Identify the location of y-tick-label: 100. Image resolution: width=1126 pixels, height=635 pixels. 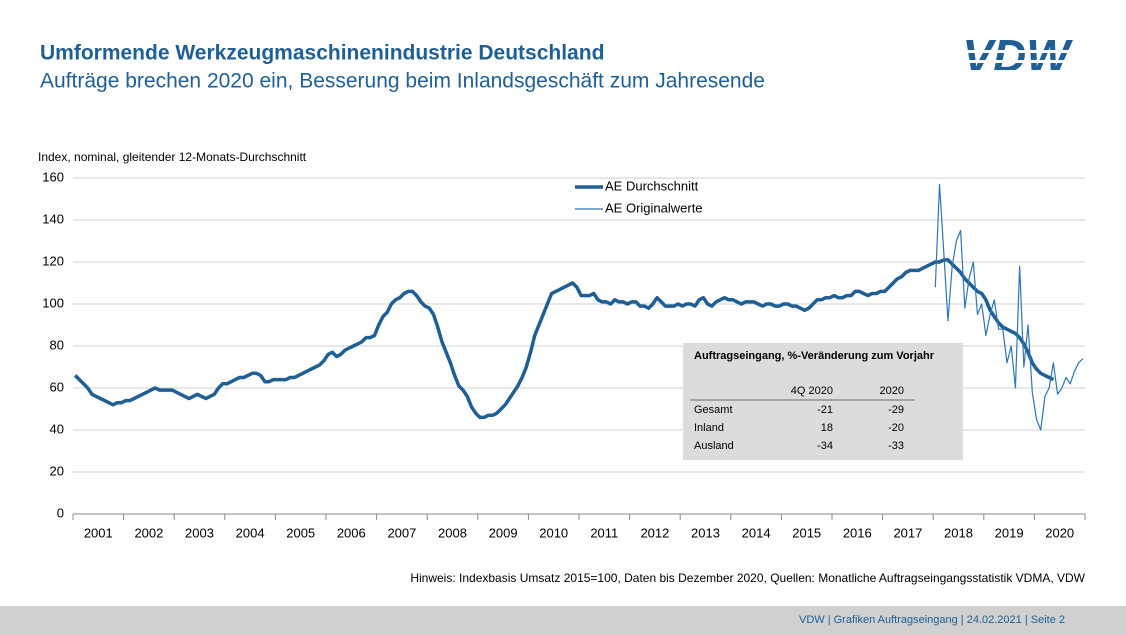
(53, 302).